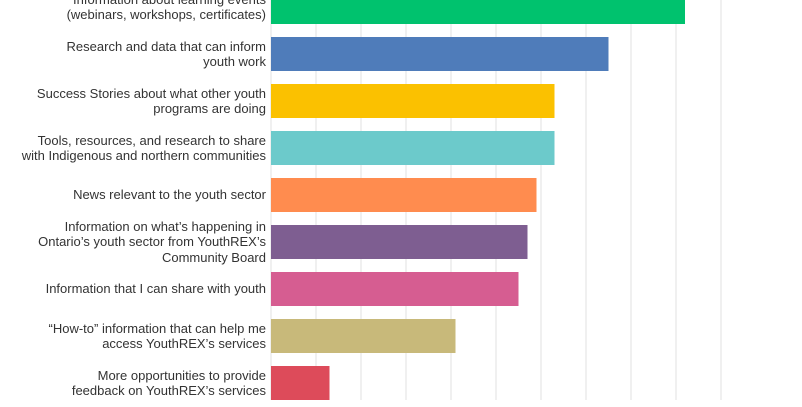 The height and width of the screenshot is (407, 802). Describe the element at coordinates (184, 343) in the screenshot. I see `category-label-line: access YouthREX’s services` at that location.